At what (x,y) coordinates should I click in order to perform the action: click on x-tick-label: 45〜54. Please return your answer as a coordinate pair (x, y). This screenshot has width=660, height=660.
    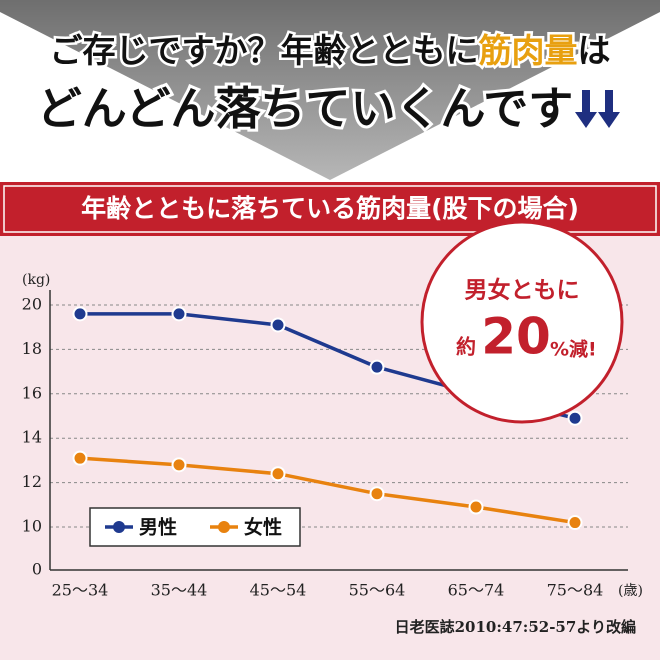
    Looking at the image, I should click on (278, 590).